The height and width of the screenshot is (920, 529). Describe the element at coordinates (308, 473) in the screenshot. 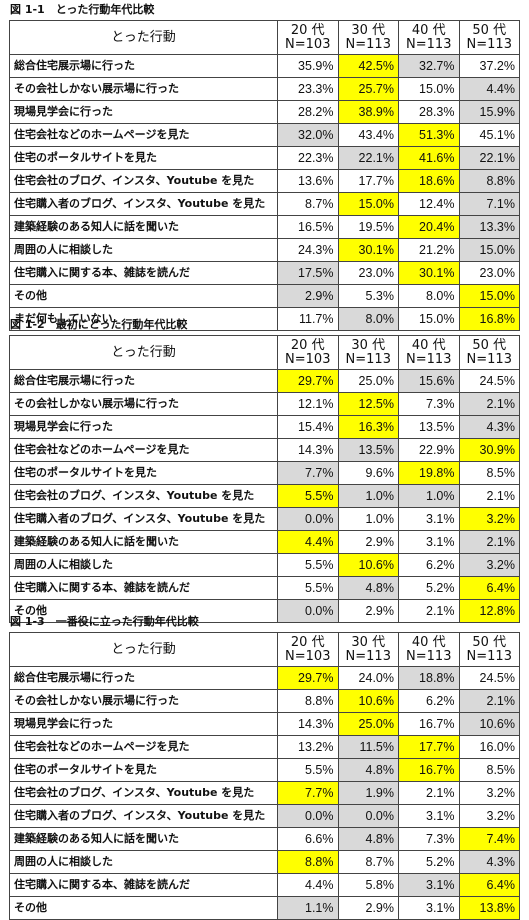

I see `value-cell: 7.7%` at that location.